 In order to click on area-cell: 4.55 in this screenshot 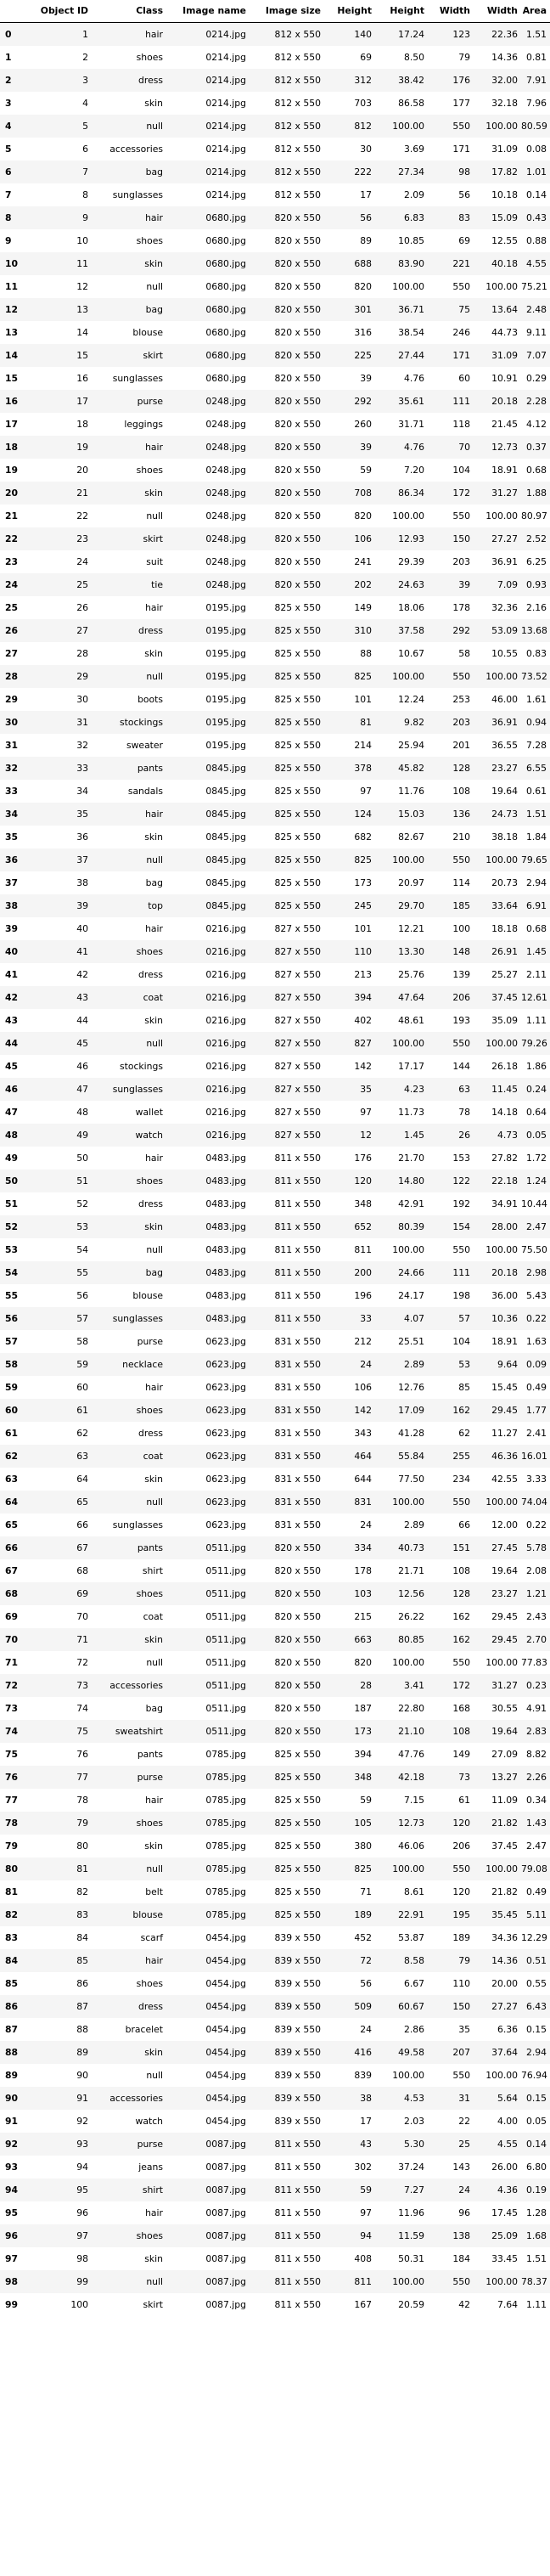, I will do `click(536, 263)`.